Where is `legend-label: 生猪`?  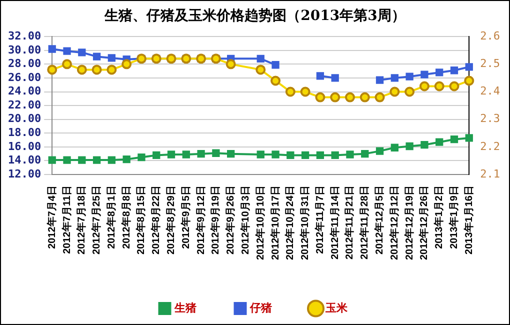 legend-label: 生猪 is located at coordinates (184, 308).